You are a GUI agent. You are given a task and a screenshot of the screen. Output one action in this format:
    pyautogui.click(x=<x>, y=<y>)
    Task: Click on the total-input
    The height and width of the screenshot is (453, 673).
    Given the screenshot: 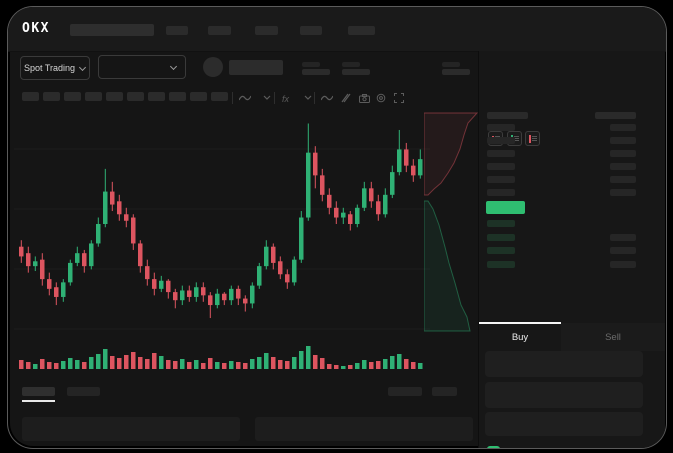 What is the action you would take?
    pyautogui.click(x=564, y=424)
    